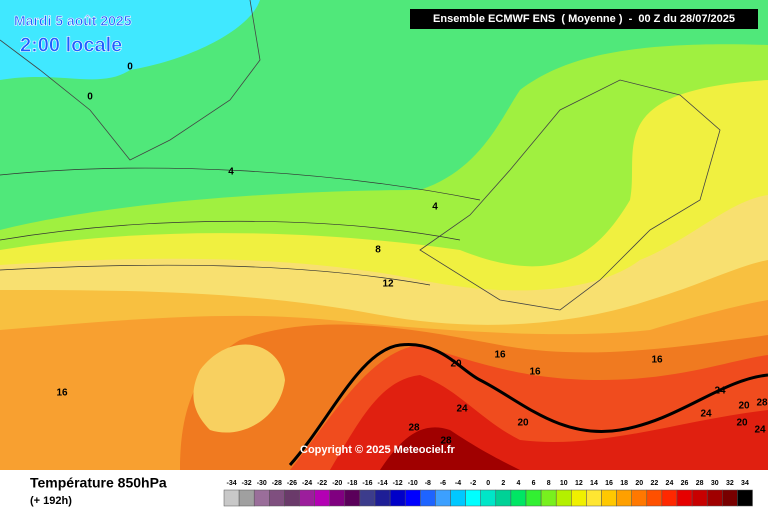 The height and width of the screenshot is (517, 768). What do you see at coordinates (367, 483) in the screenshot?
I see `legend-label: -16` at bounding box center [367, 483].